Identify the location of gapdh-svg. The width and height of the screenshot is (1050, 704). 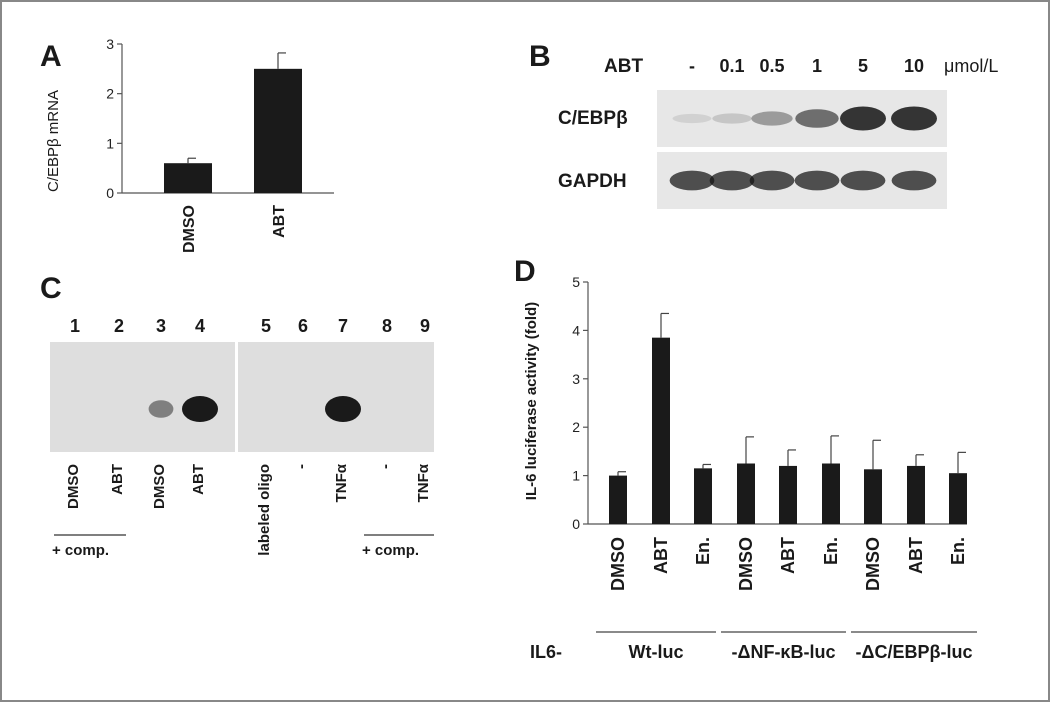
(803, 180).